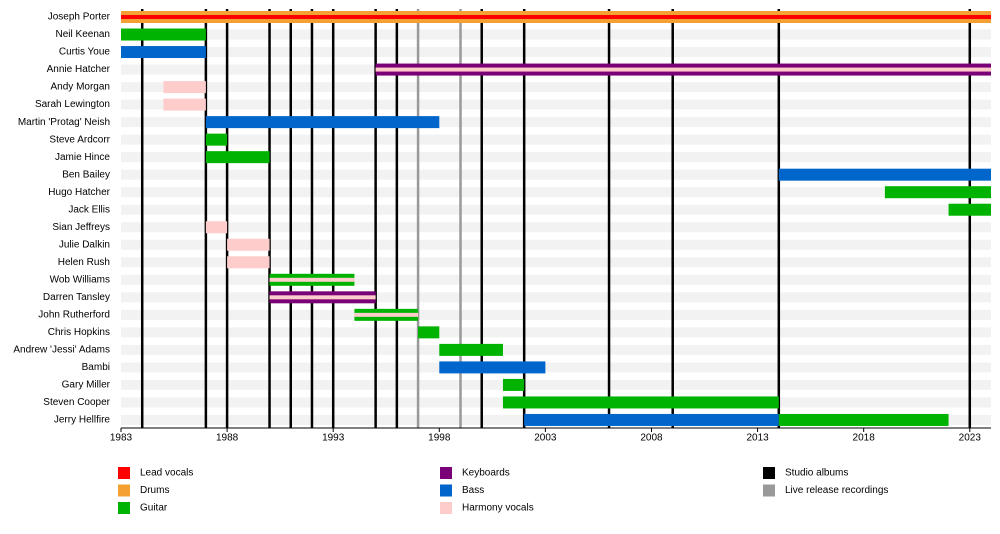 Image resolution: width=1000 pixels, height=534 pixels. I want to click on legend-label: Live release recordings, so click(836, 490).